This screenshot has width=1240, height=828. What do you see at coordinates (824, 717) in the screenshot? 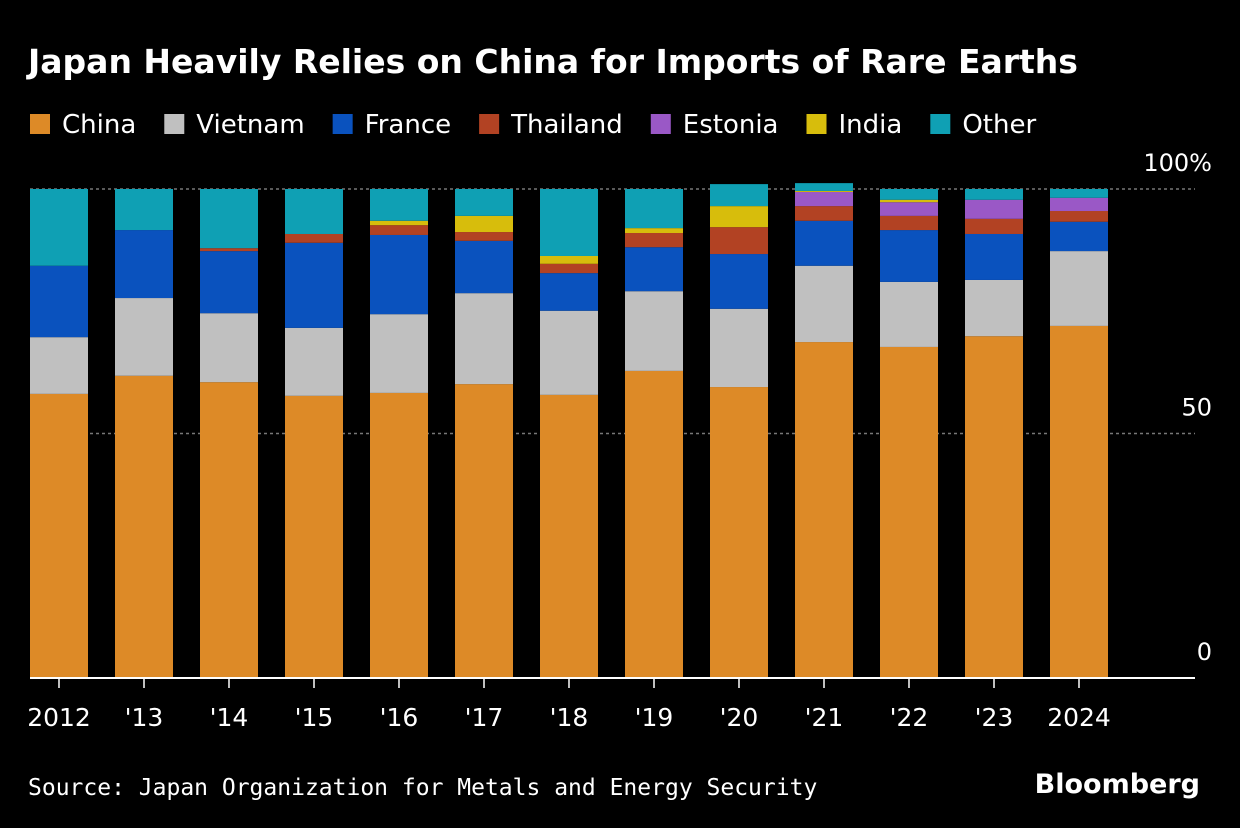
I see `x-tick-label: '21` at bounding box center [824, 717].